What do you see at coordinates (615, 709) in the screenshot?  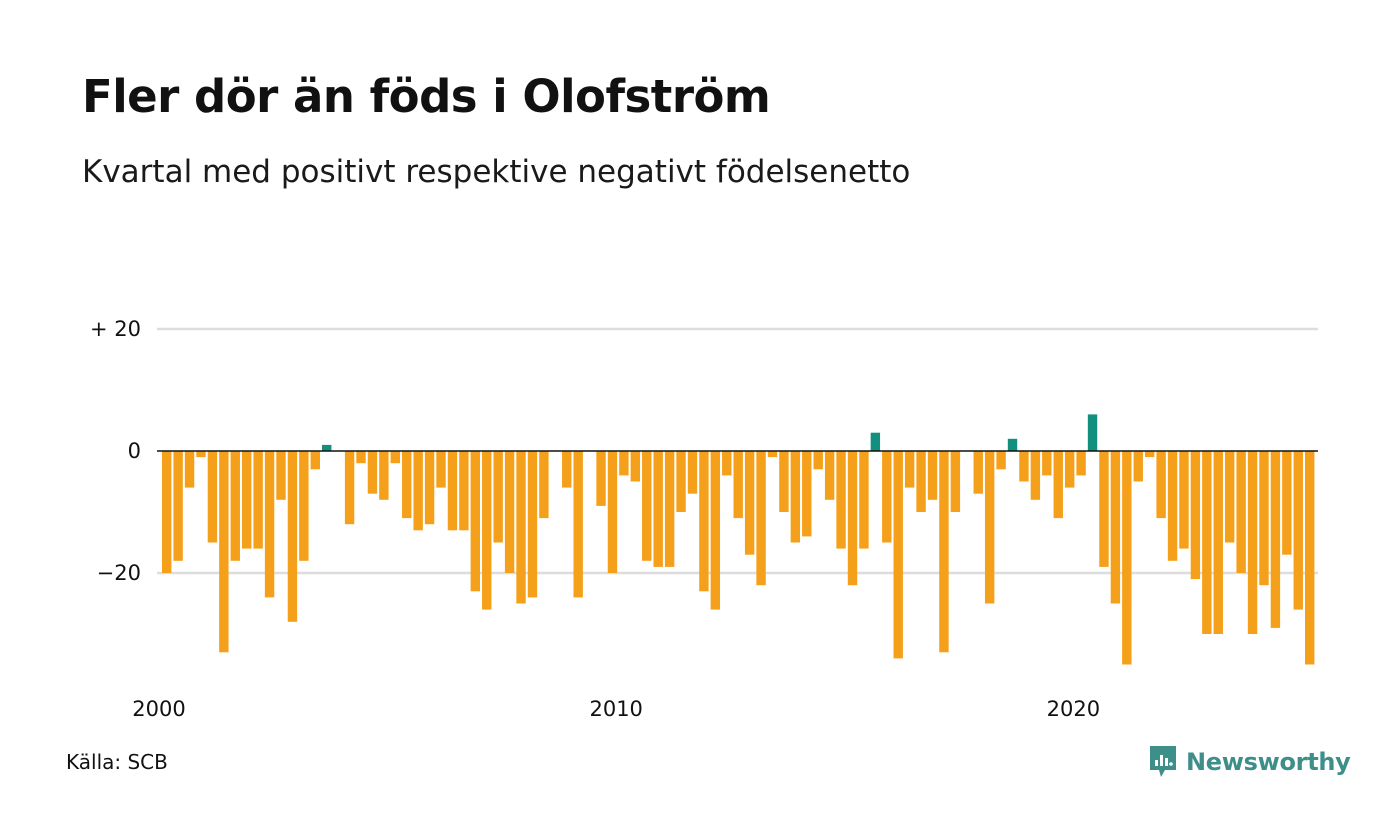 I see `x-tick-label: 2010` at bounding box center [615, 709].